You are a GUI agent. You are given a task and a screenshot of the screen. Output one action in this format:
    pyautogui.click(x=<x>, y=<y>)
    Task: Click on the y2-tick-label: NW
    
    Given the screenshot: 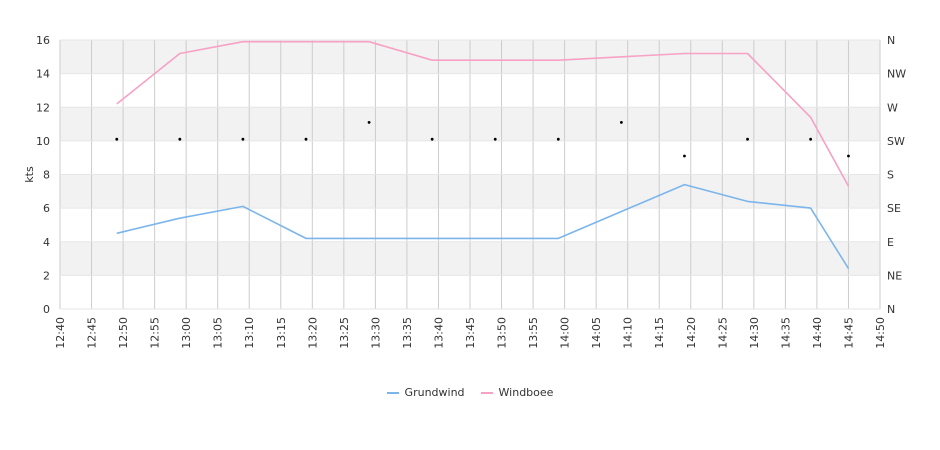 What is the action you would take?
    pyautogui.click(x=896, y=74)
    